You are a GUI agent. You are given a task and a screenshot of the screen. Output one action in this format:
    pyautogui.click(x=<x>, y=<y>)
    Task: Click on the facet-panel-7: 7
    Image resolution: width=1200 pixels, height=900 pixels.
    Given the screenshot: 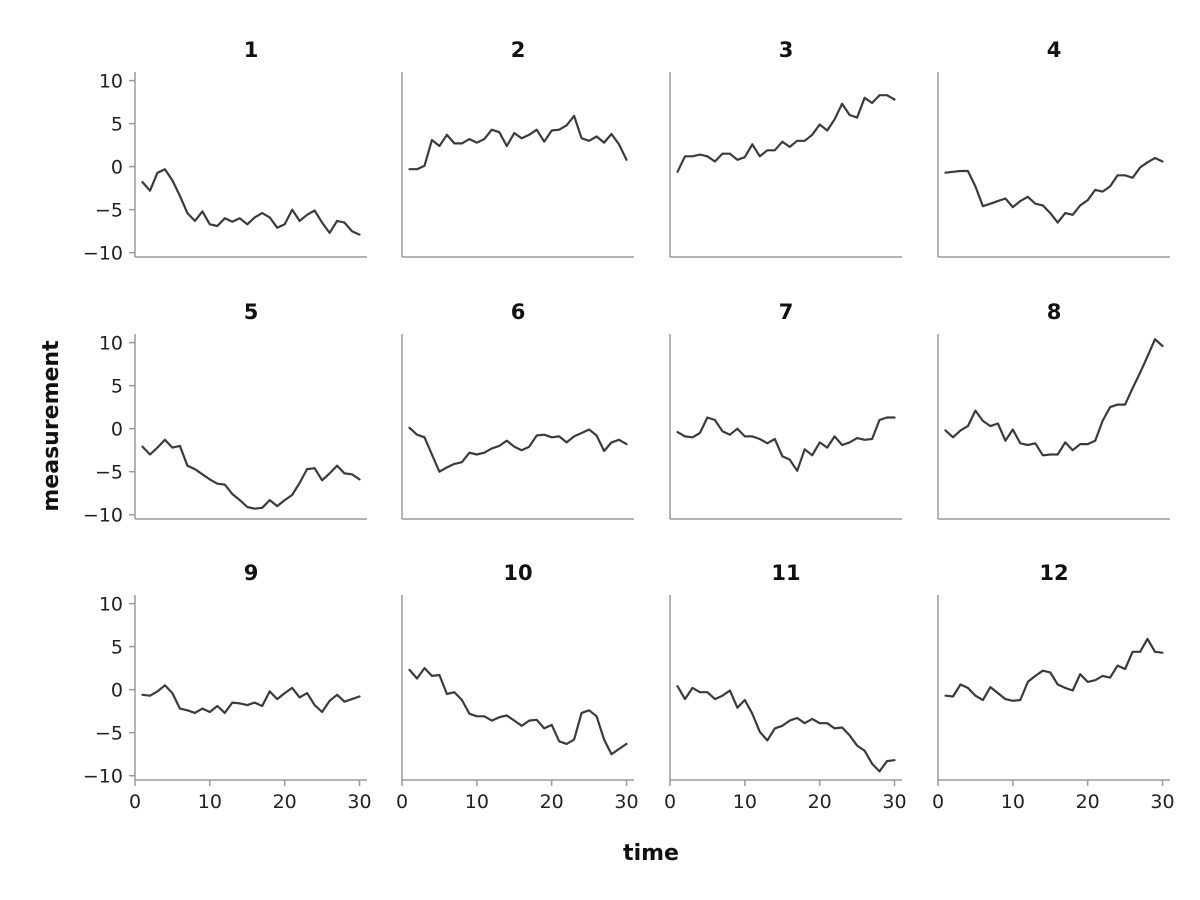 What is the action you would take?
    pyautogui.click(x=785, y=410)
    